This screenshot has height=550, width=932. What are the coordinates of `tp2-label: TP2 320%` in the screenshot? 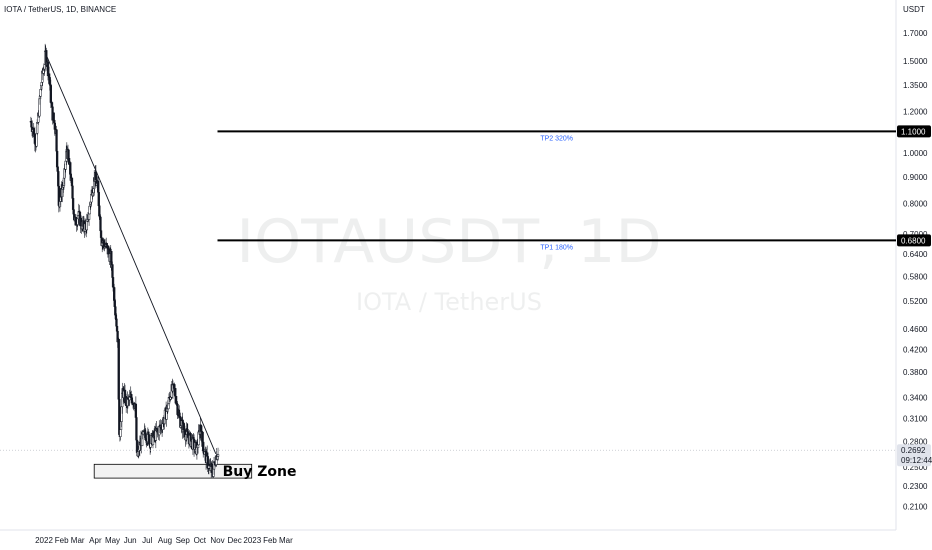 It's located at (556, 138).